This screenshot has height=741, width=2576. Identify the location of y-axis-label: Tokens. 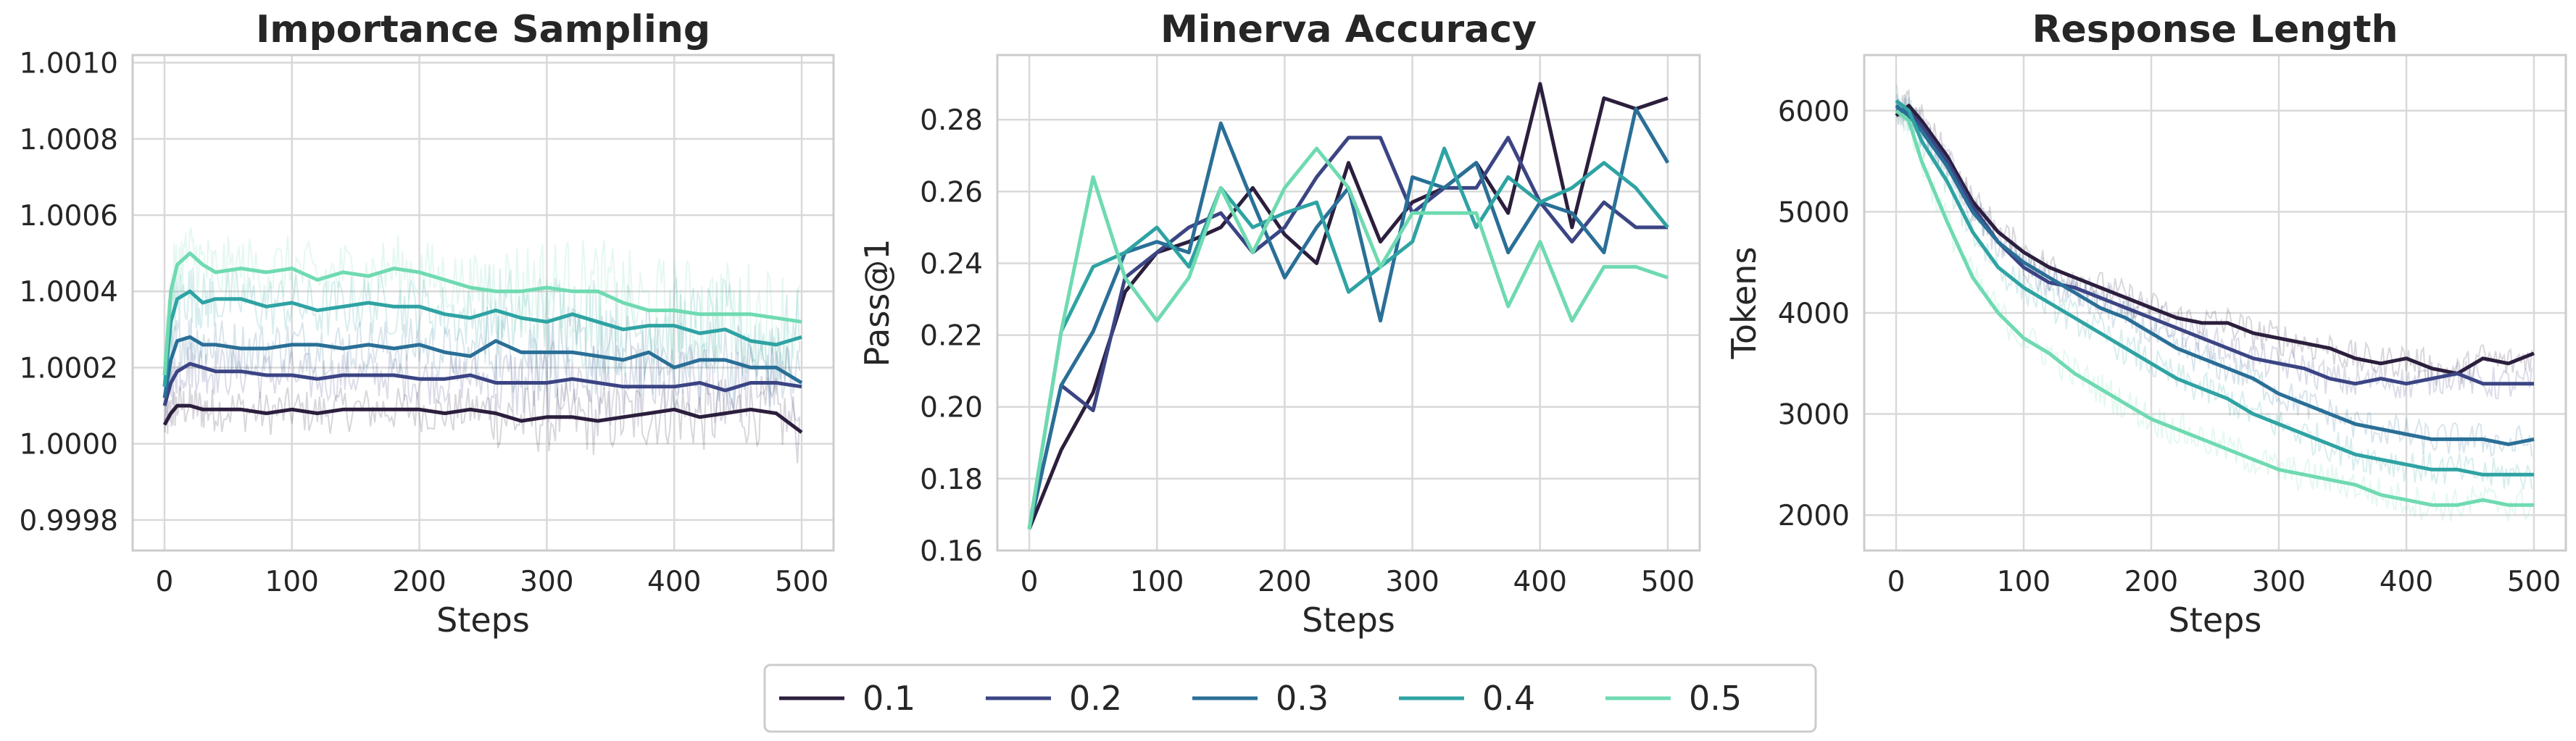
(1743, 304).